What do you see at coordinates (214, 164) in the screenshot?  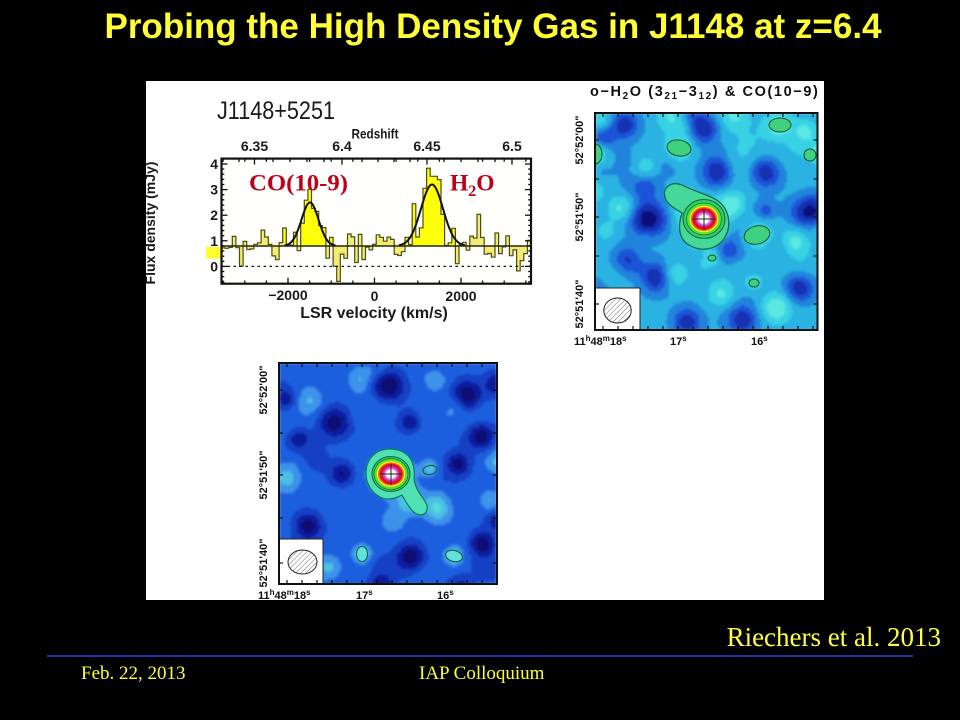 I see `svg-text: 4` at bounding box center [214, 164].